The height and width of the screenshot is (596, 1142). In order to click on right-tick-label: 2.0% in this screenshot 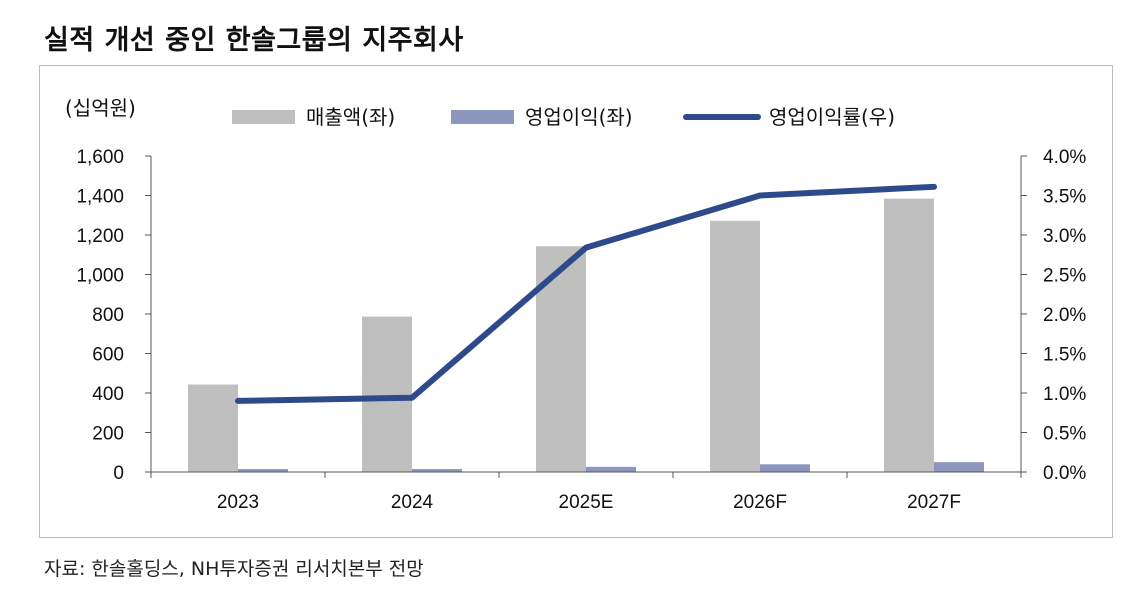, I will do `click(1064, 315)`.